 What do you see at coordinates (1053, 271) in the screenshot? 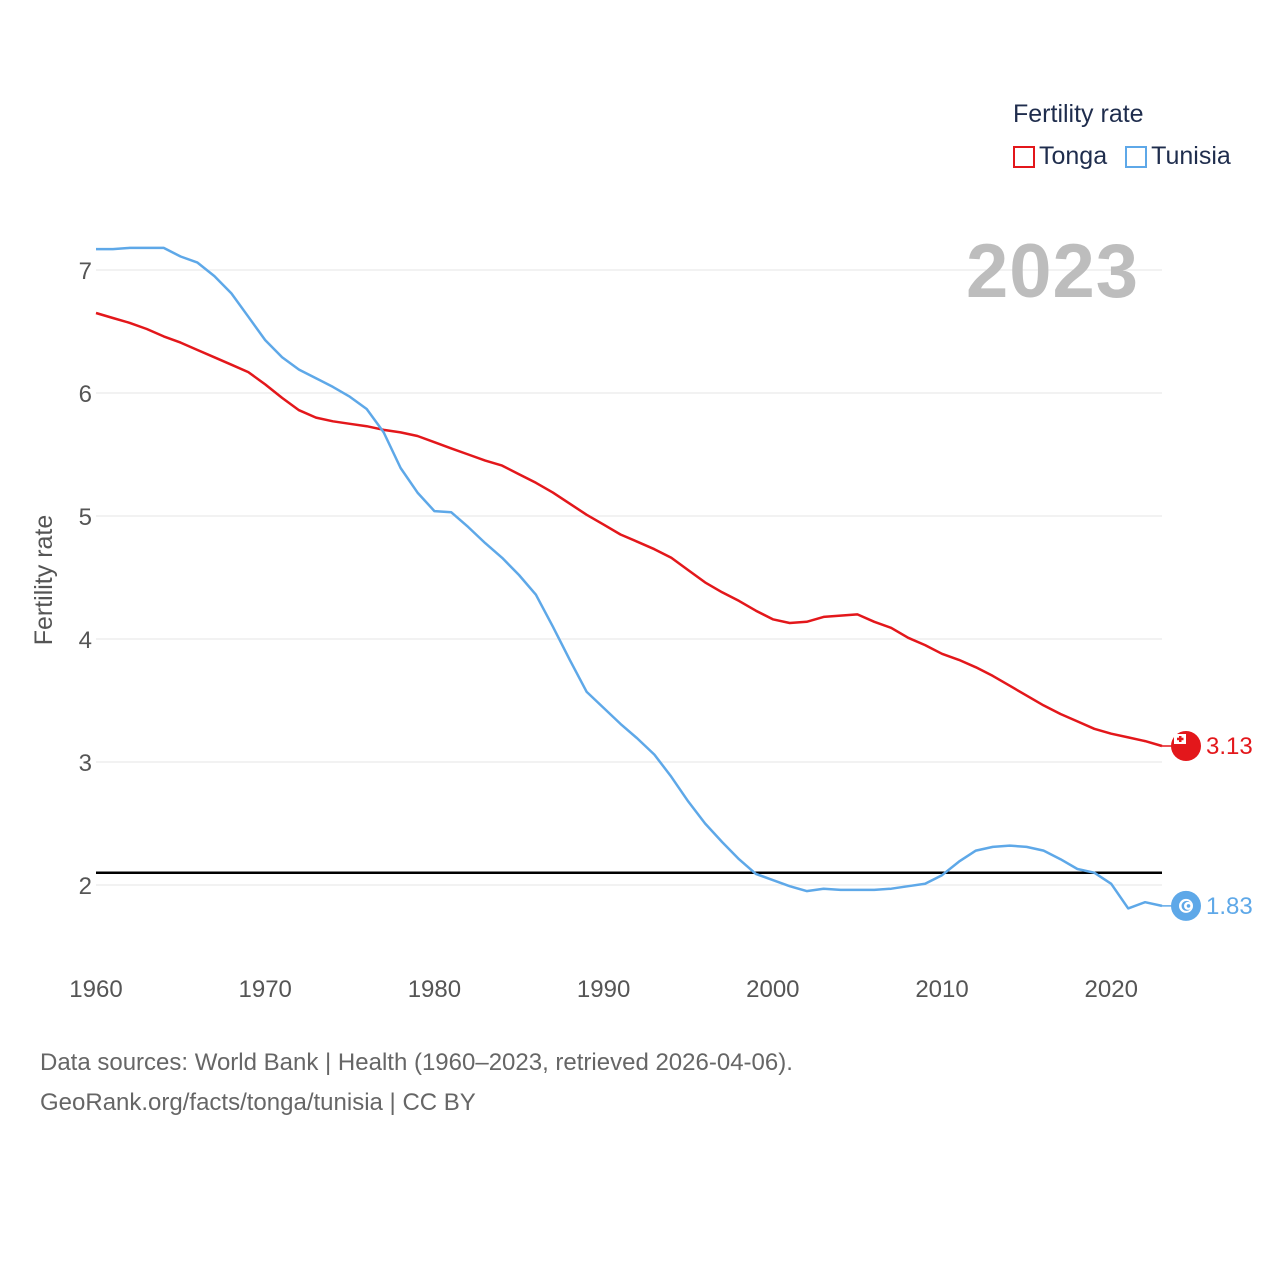
I see `year-badge: 2023` at bounding box center [1053, 271].